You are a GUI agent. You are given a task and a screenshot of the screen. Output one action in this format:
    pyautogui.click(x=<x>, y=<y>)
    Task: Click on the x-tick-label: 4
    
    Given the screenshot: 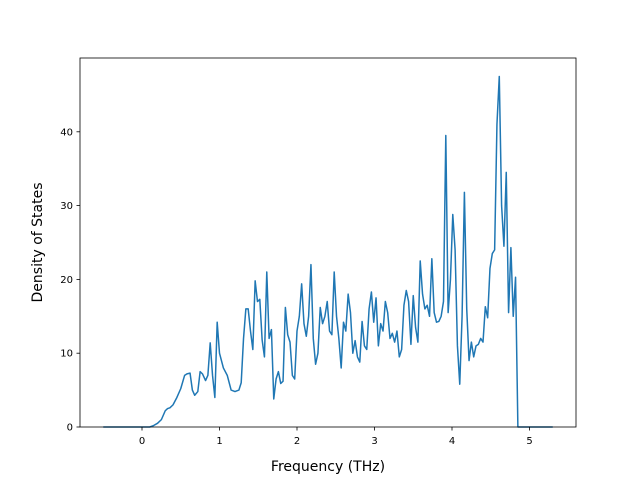 What is the action you would take?
    pyautogui.click(x=452, y=441)
    